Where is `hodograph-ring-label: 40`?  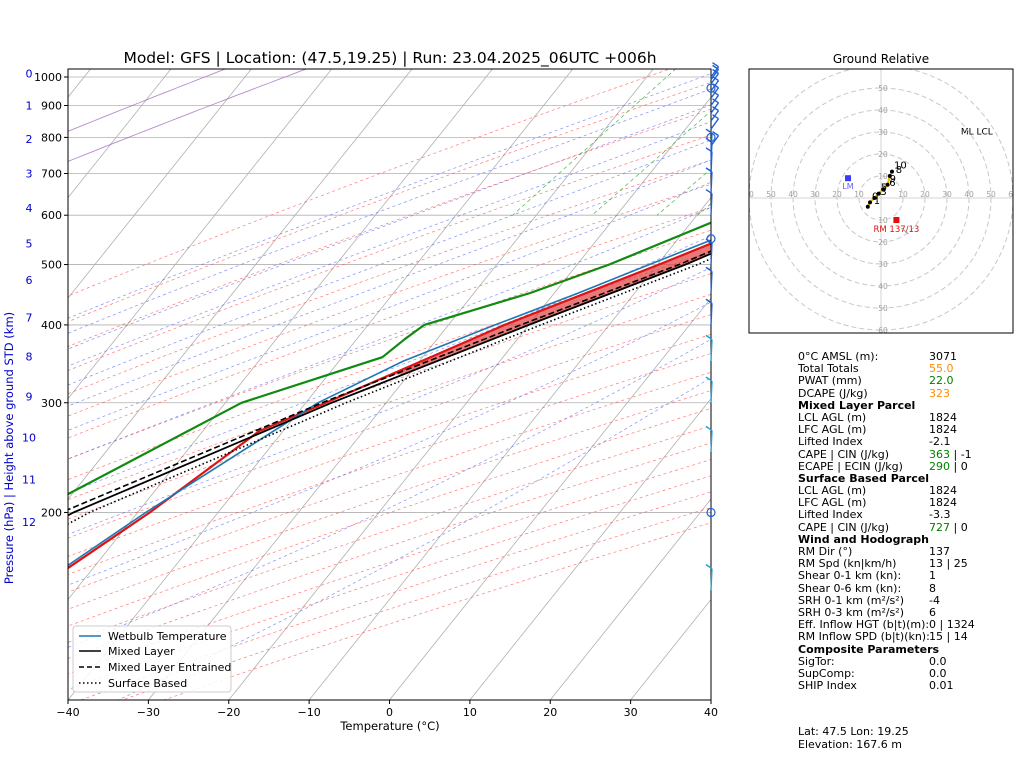 hodograph-ring-label: 40 is located at coordinates (883, 286).